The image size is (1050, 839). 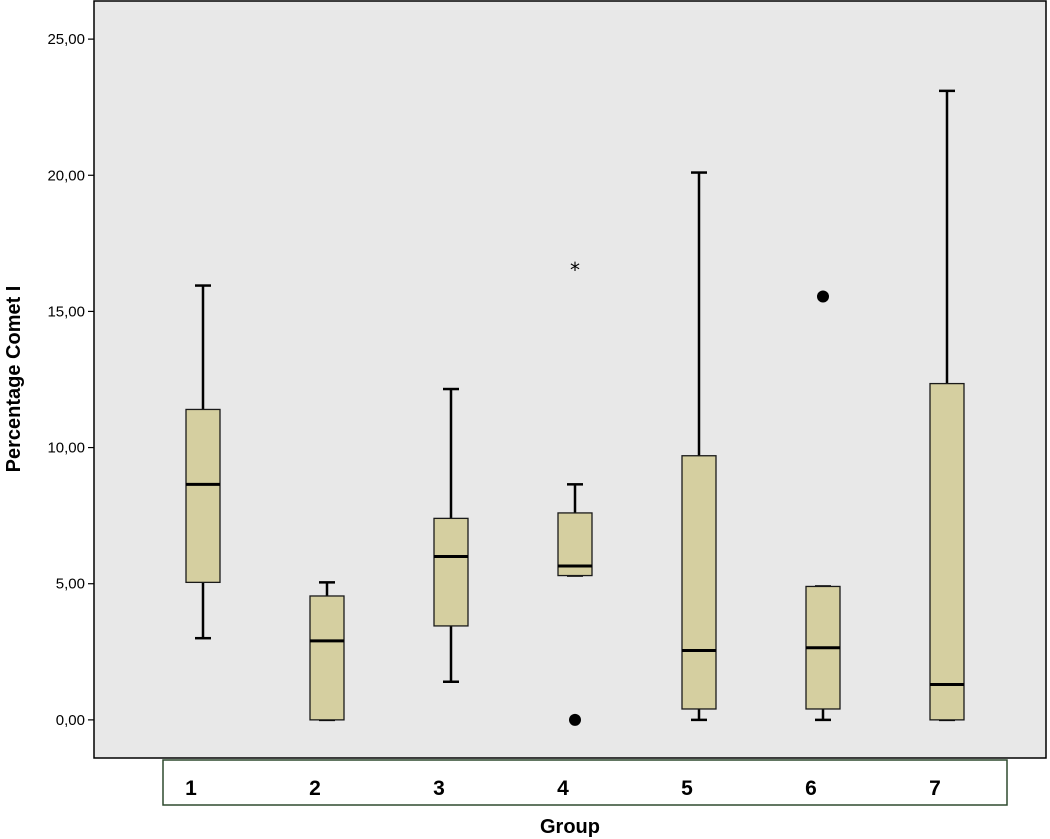 I want to click on x-tick-label: 4, so click(x=563, y=788).